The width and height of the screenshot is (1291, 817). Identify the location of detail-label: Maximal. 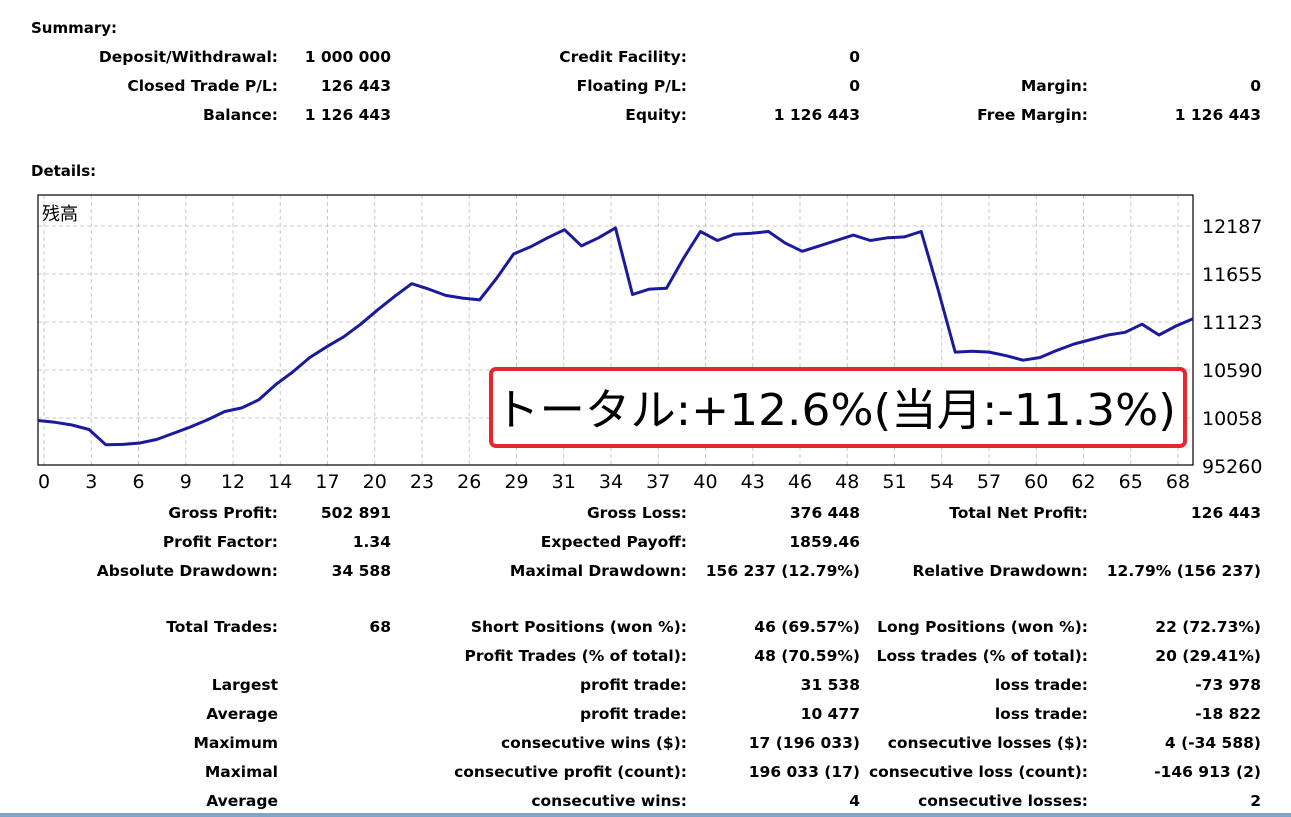
(241, 772).